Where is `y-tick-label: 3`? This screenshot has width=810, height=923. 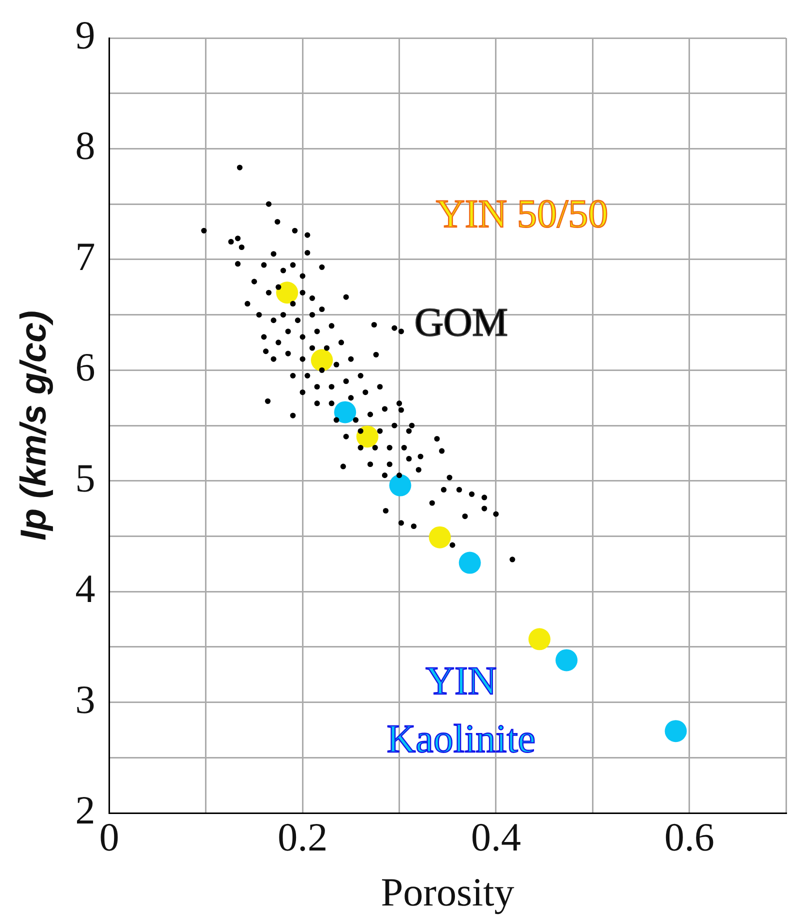 y-tick-label: 3 is located at coordinates (85, 699).